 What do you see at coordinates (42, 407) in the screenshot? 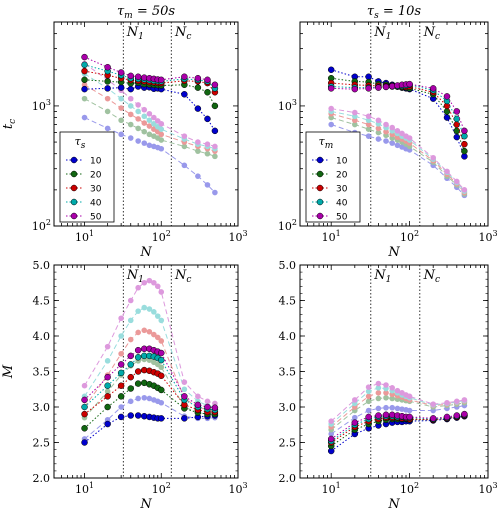
I see `y-tick-label: 3.0` at bounding box center [42, 407].